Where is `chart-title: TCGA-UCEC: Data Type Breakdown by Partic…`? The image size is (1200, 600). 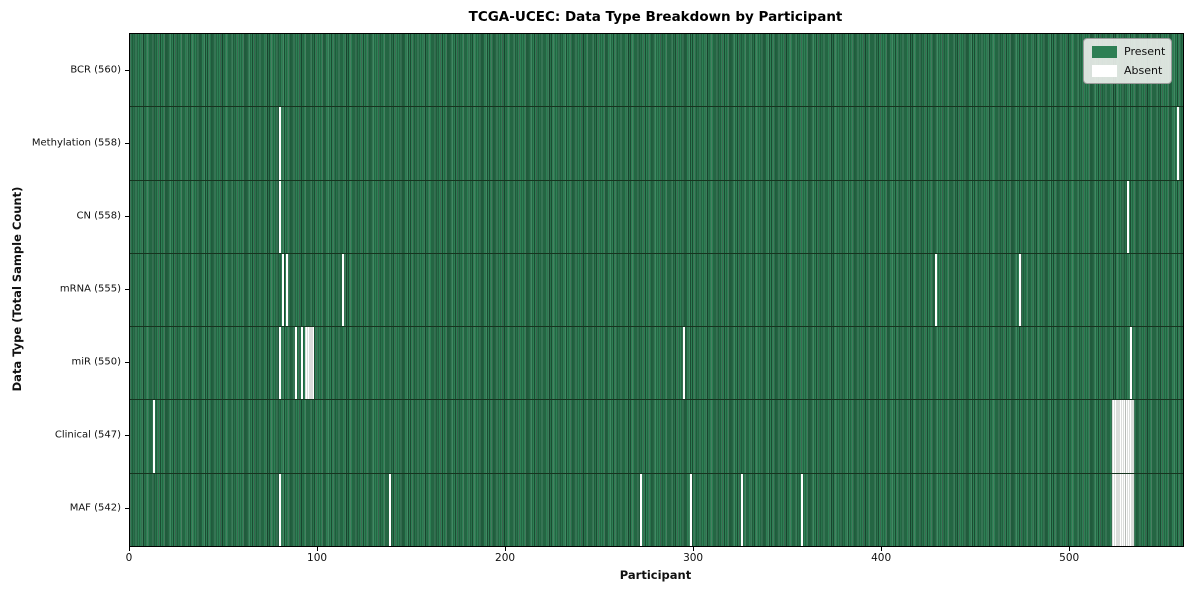 chart-title: TCGA-UCEC: Data Type Breakdown by Partic… is located at coordinates (655, 17).